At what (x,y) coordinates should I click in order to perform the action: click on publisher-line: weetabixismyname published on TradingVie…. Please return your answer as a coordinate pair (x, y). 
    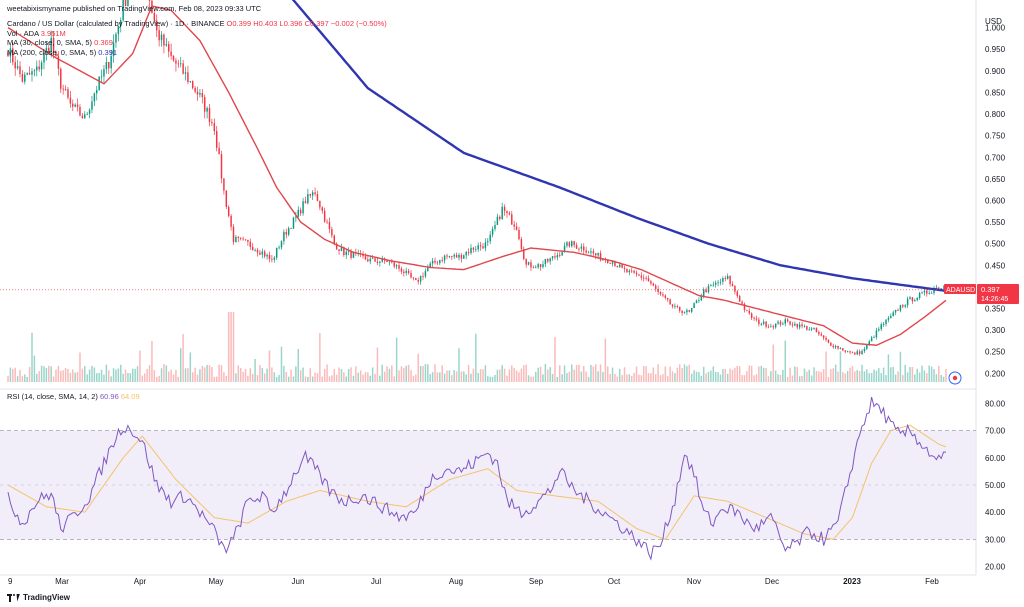
    Looking at the image, I should click on (134, 8).